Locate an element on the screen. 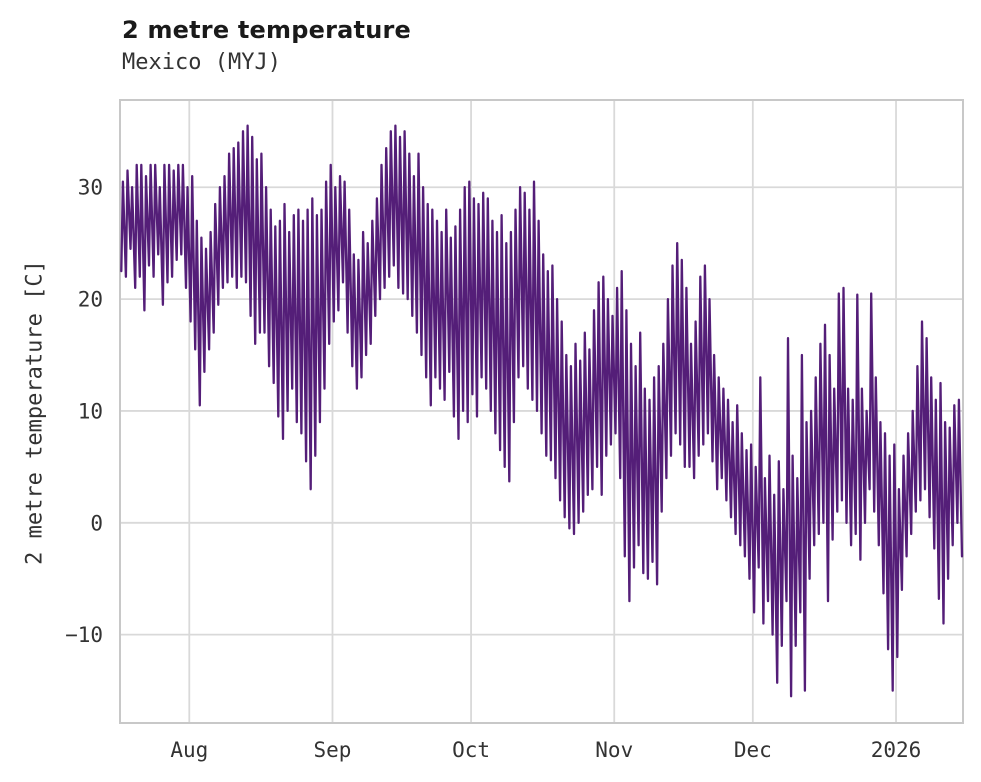 This screenshot has width=981, height=782. page-subtitle: Mexico (MYJ) is located at coordinates (201, 62).